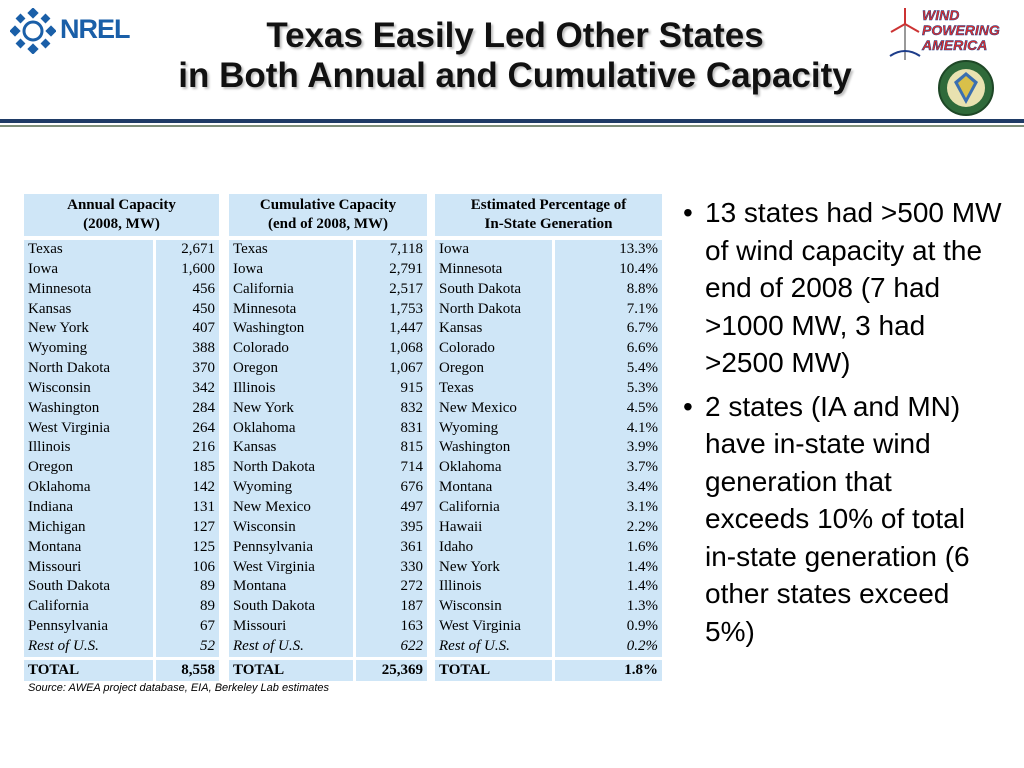 The height and width of the screenshot is (768, 1024). Describe the element at coordinates (941, 15) in the screenshot. I see `wind-logo-line-1: WIND` at that location.